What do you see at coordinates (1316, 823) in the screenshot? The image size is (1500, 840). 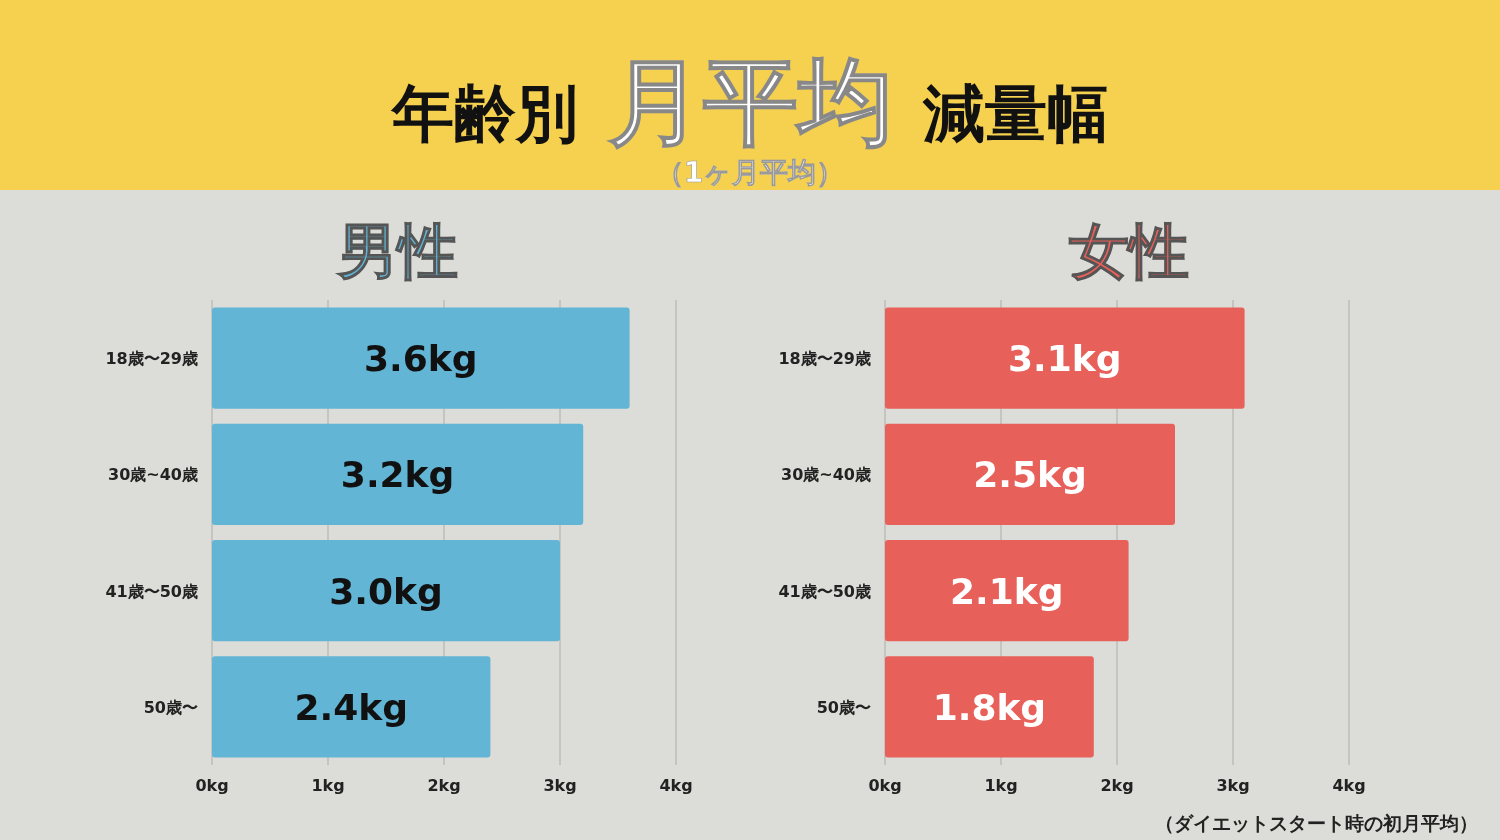 I see `text: （ダイエットスタート時の初月平均）` at bounding box center [1316, 823].